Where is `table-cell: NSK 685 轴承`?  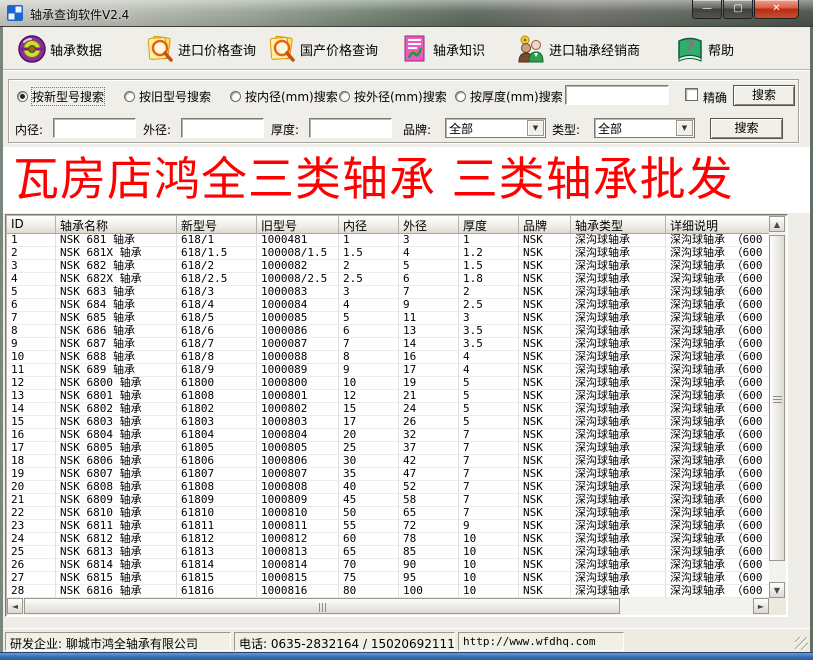 table-cell: NSK 685 轴承 is located at coordinates (116, 318).